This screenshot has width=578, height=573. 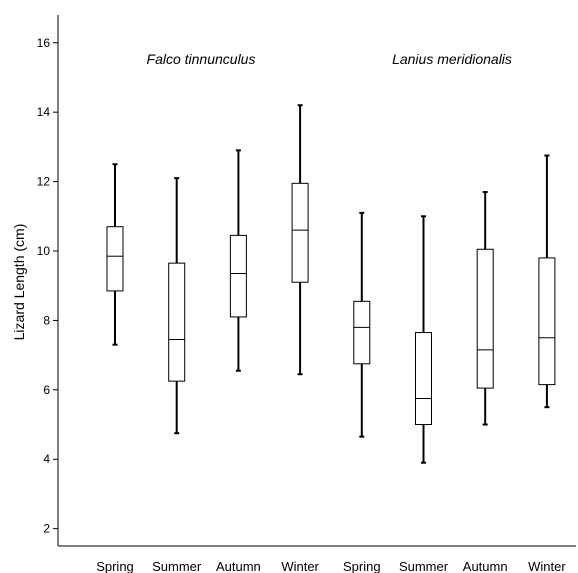 I want to click on y-tick-label: 6, so click(x=46, y=390).